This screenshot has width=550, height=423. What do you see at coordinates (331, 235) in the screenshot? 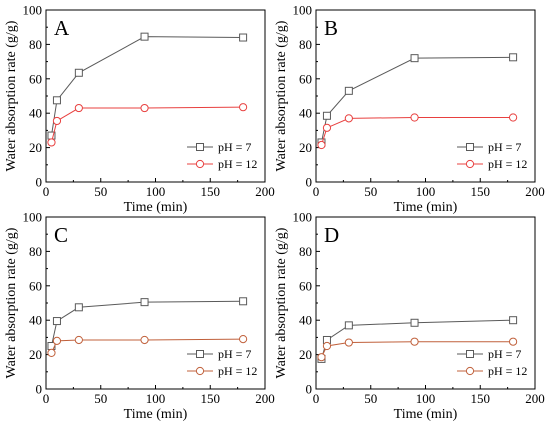
I see `panel-letter: D` at bounding box center [331, 235].